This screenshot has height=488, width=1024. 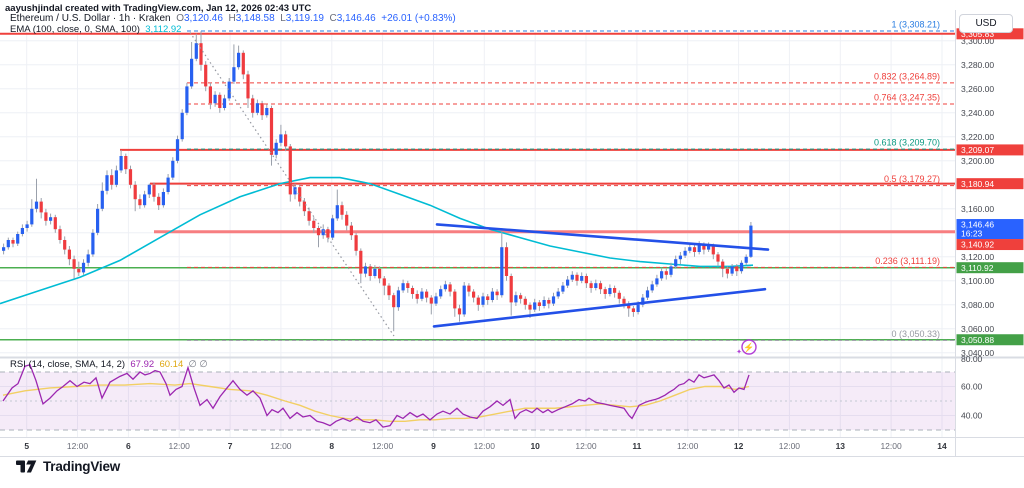 I want to click on time-axis-tick: 13, so click(x=841, y=446).